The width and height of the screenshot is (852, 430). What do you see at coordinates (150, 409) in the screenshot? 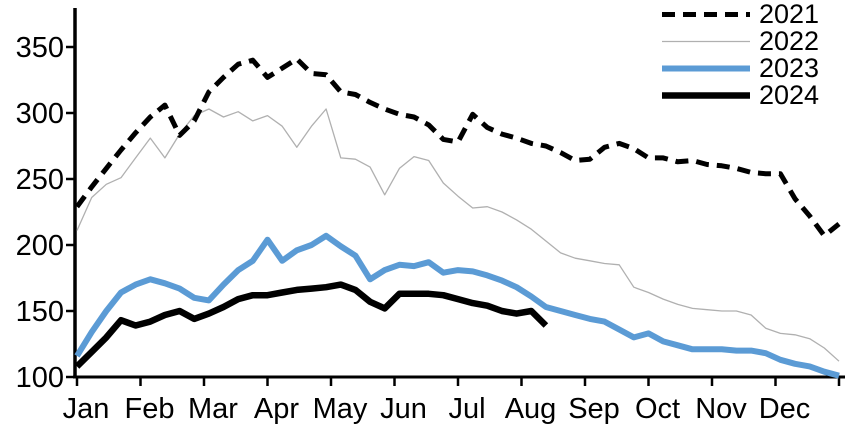
I see `x-axis-label: Feb` at bounding box center [150, 409].